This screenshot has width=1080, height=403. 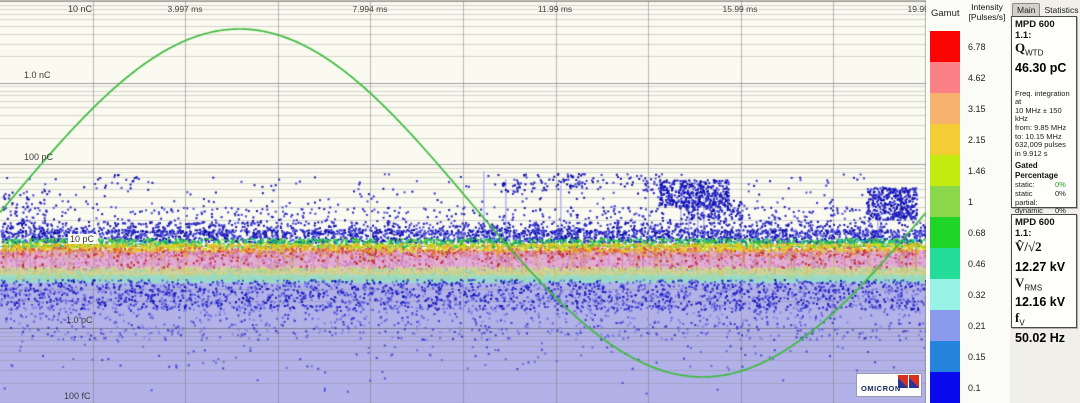 I want to click on gated-row-static: static: 0%, so click(x=1040, y=185).